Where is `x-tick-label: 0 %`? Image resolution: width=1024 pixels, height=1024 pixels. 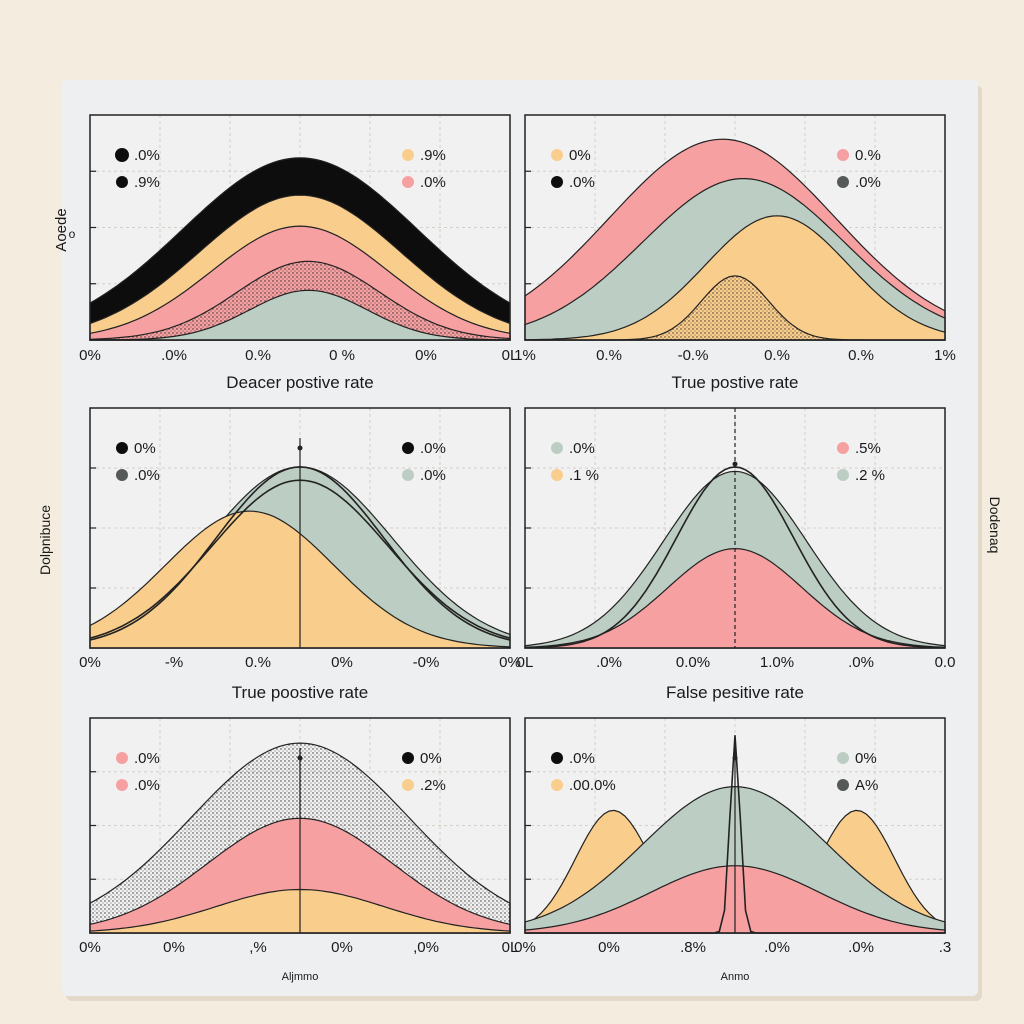 x-tick-label: 0 % is located at coordinates (342, 355).